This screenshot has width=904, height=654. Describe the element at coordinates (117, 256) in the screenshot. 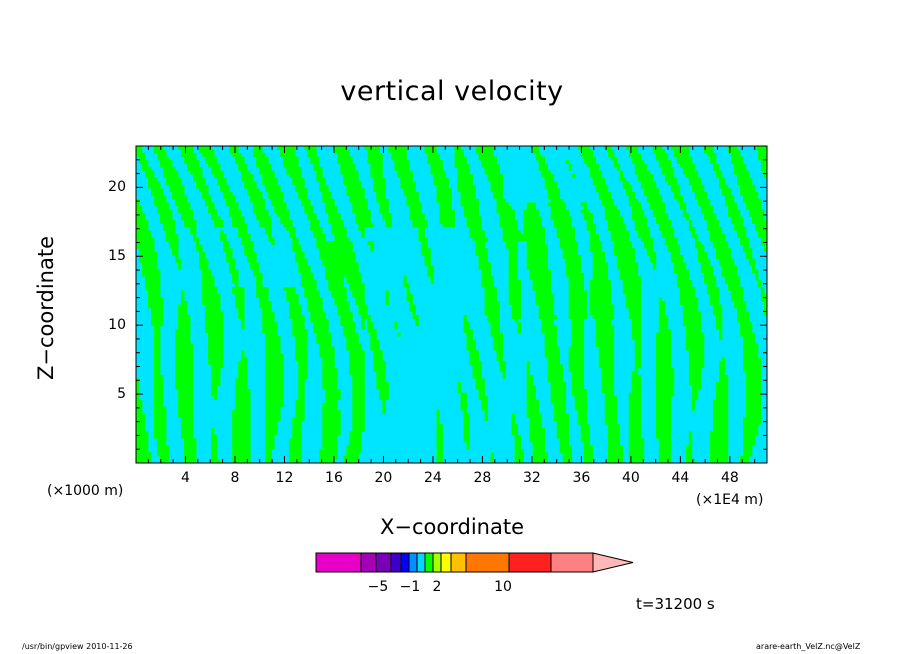

I see `y-tick-label: 15` at that location.